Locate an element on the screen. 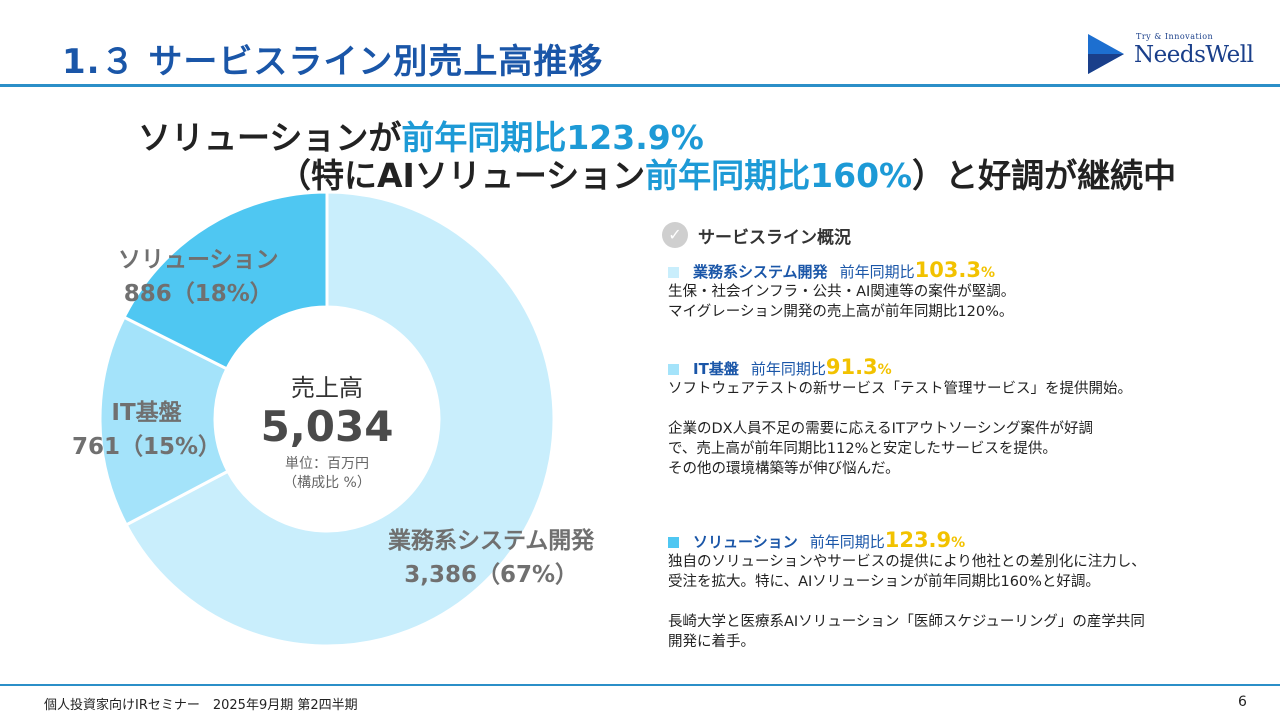 The width and height of the screenshot is (1280, 719). overview-header: ✓ サービスライン概況 is located at coordinates (756, 235).